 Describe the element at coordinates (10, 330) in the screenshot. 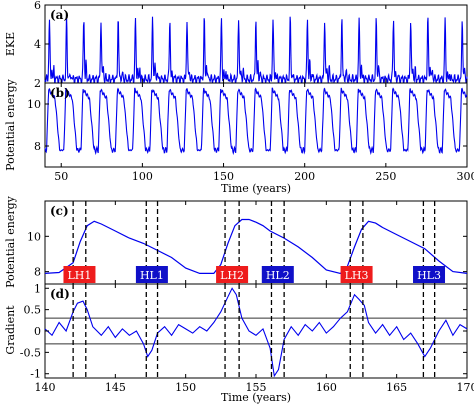

I see `panel-d-ylabel: Gradient` at that location.